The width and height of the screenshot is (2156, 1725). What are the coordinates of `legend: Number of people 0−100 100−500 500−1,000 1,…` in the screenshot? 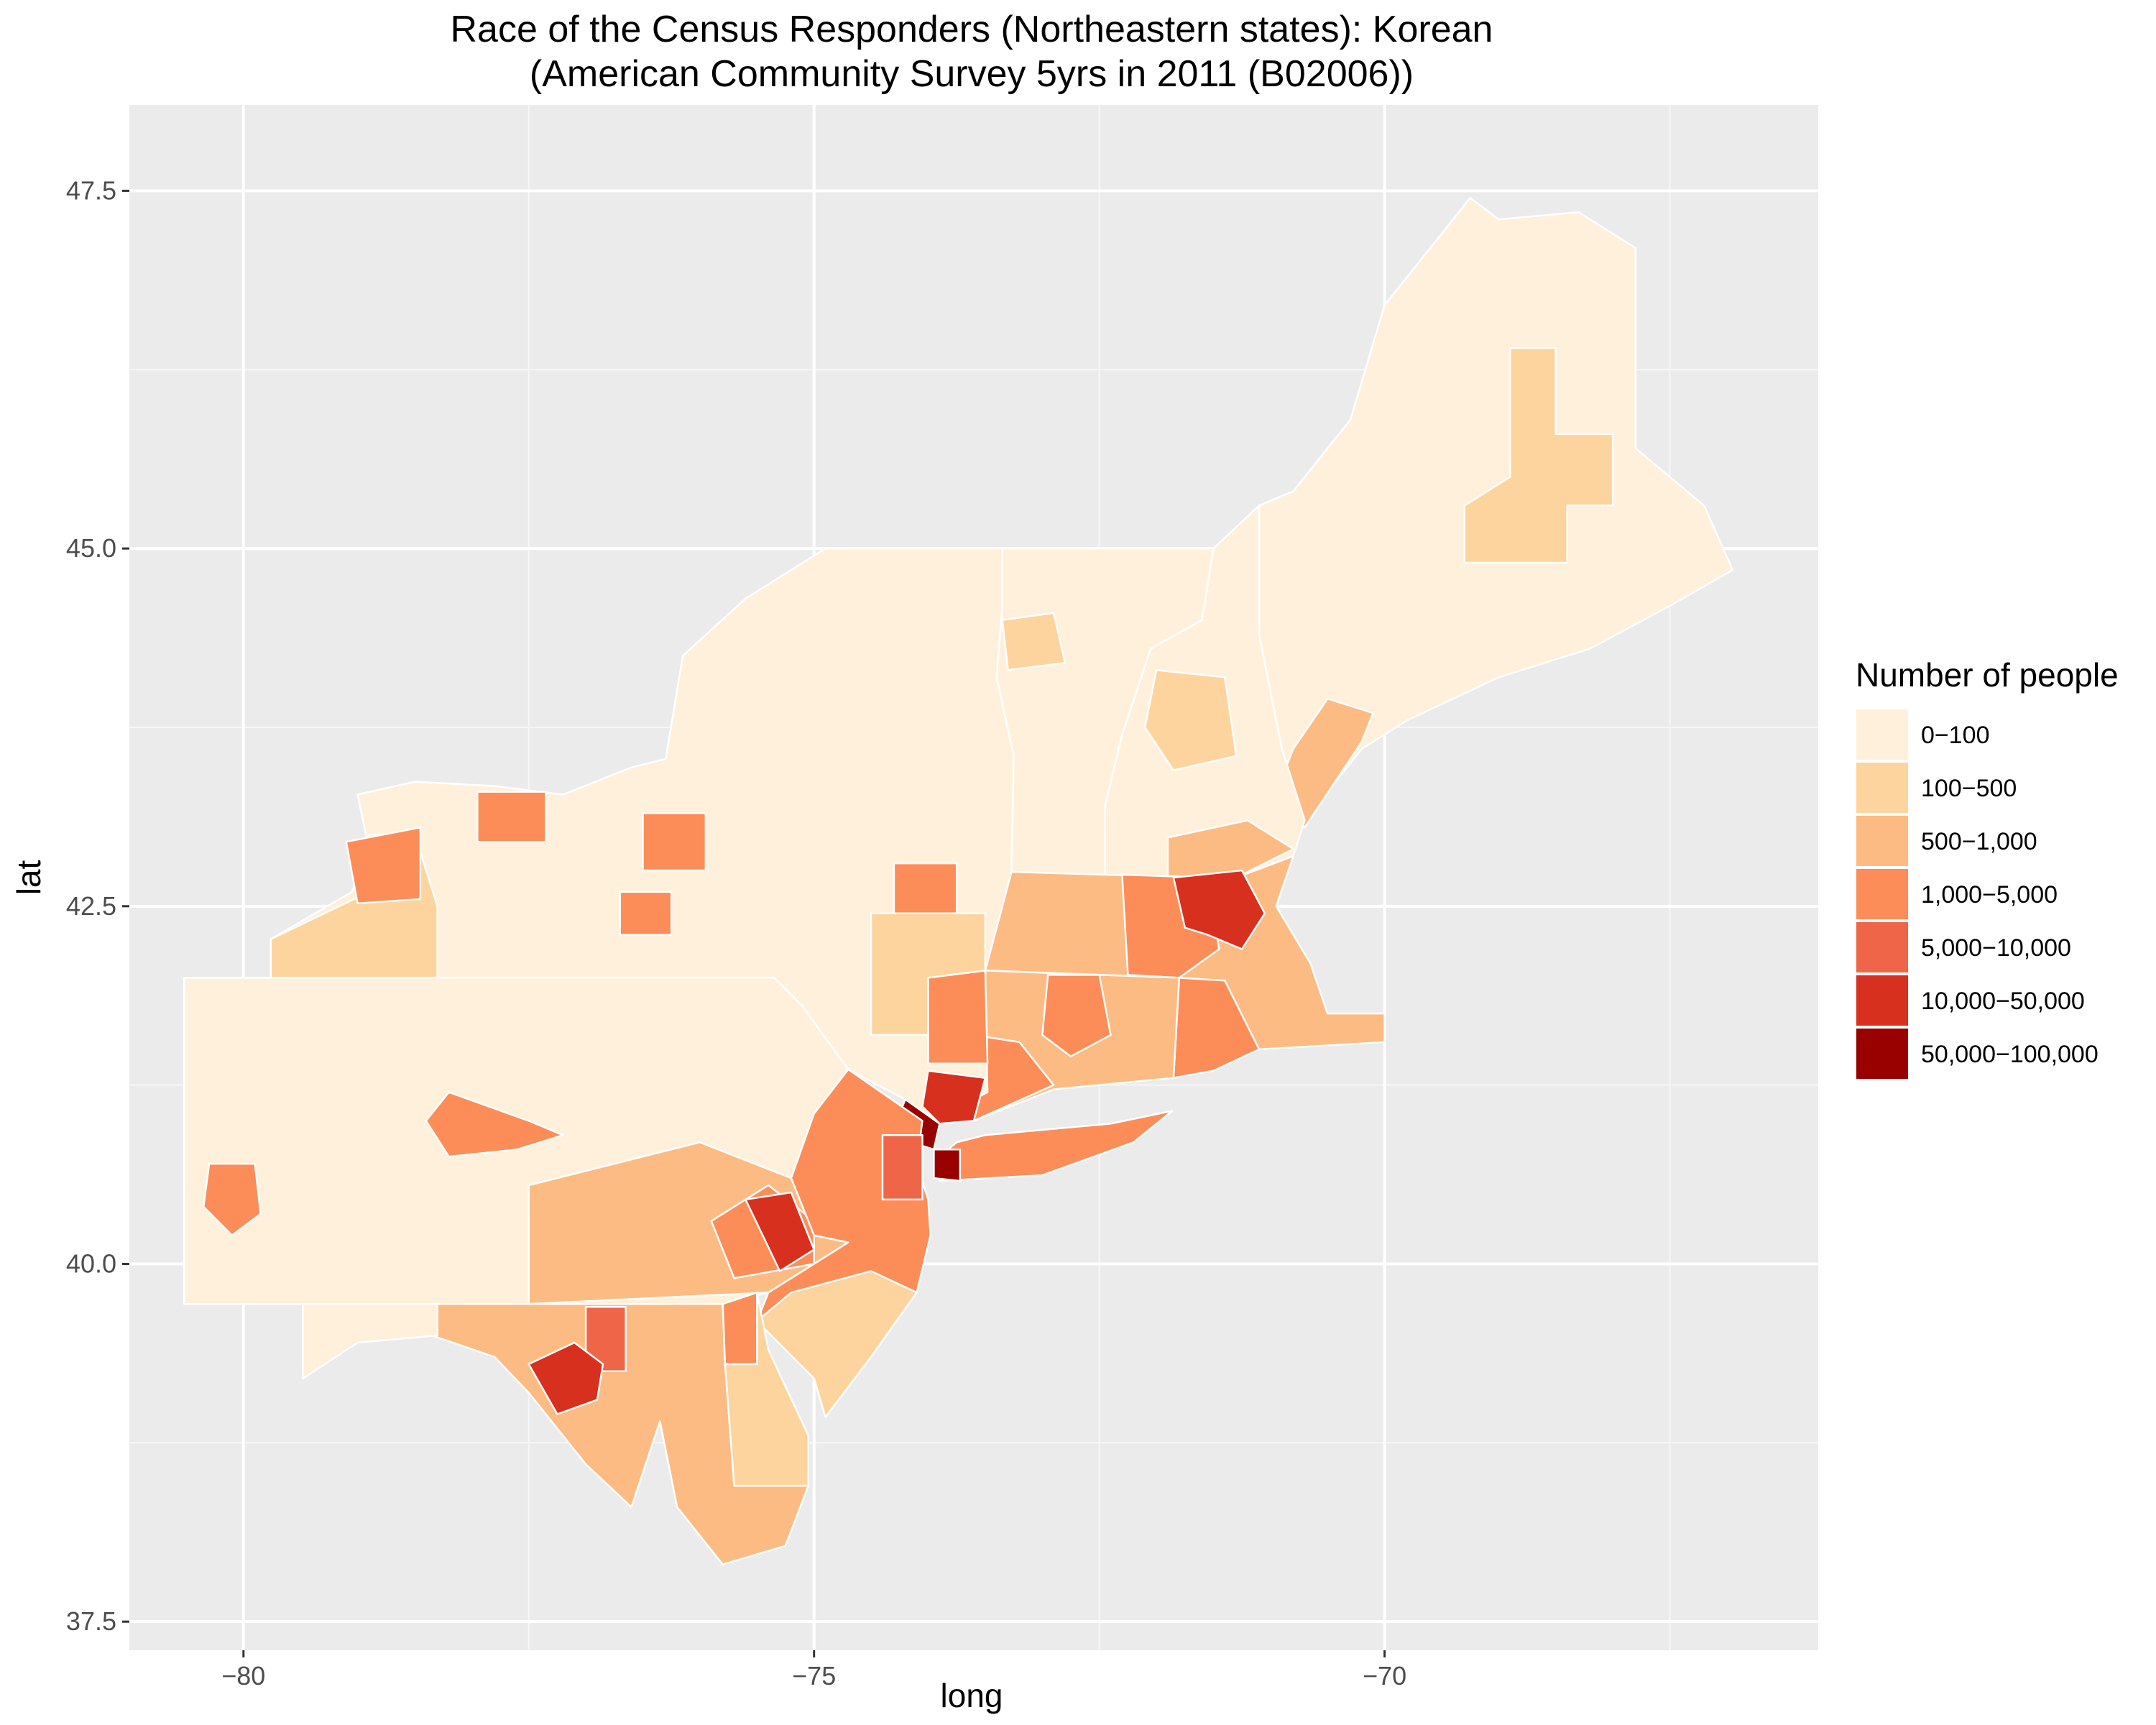 It's located at (1987, 868).